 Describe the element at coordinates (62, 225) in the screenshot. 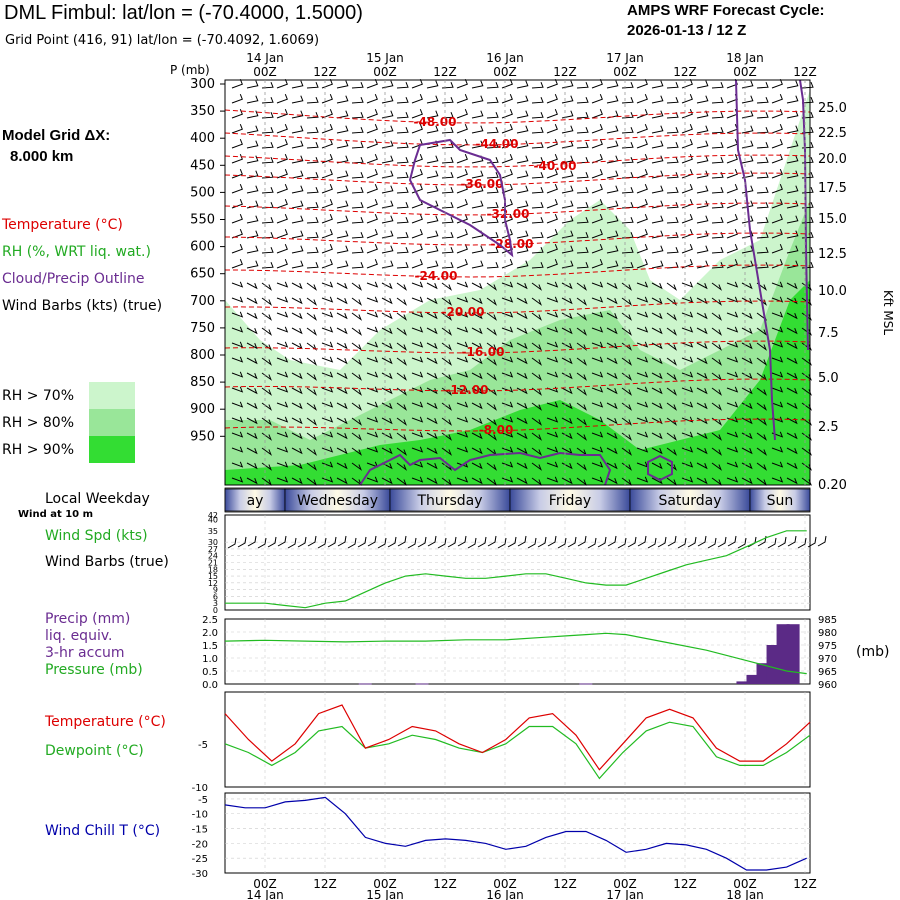

I see `legend-temperature: Temperature (°C)` at that location.